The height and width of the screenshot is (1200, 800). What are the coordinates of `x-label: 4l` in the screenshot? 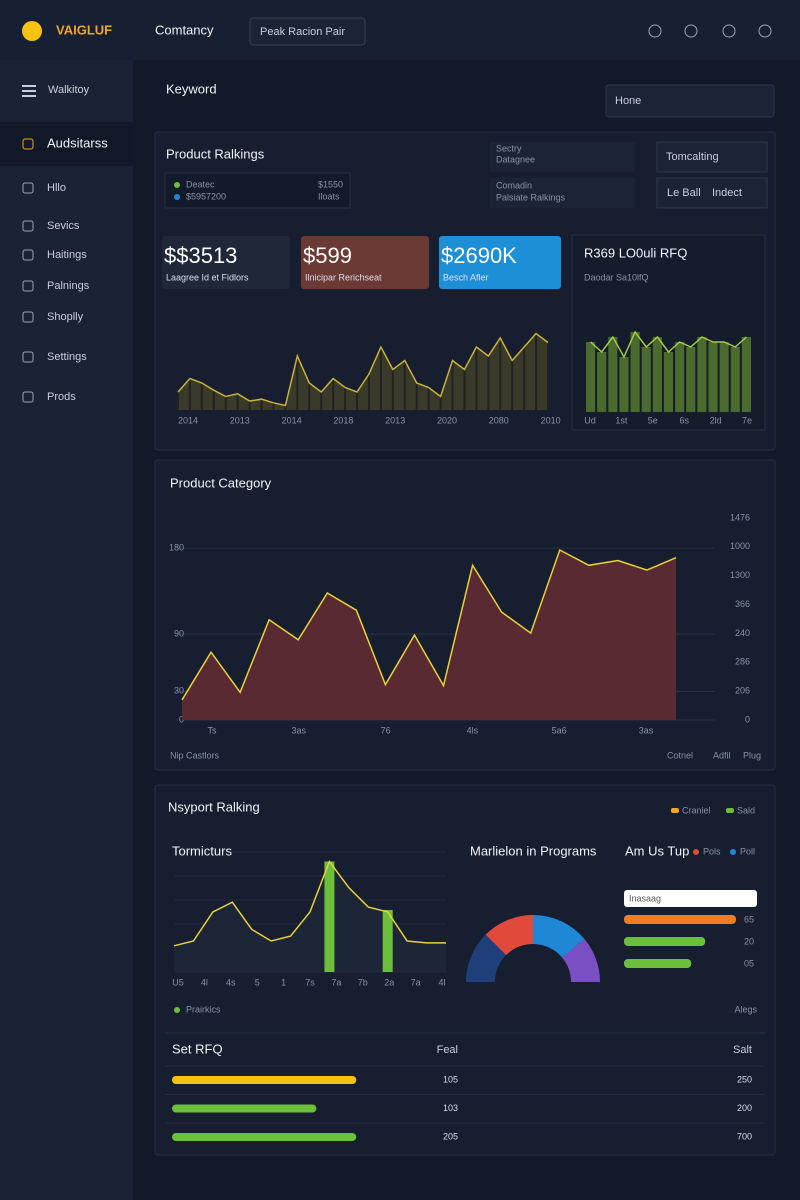 It's located at (204, 982).